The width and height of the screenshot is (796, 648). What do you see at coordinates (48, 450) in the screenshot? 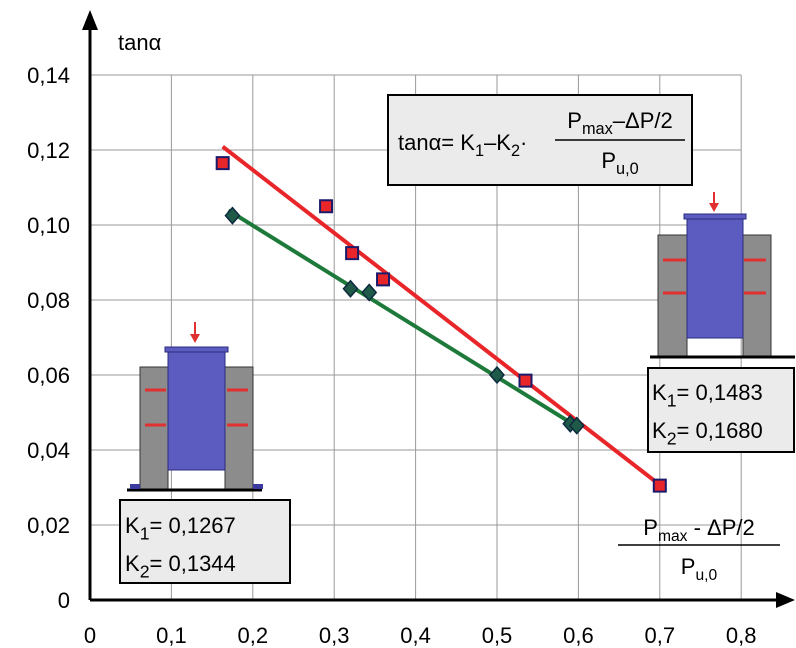
I see `y-tick-label: 0,04` at bounding box center [48, 450].